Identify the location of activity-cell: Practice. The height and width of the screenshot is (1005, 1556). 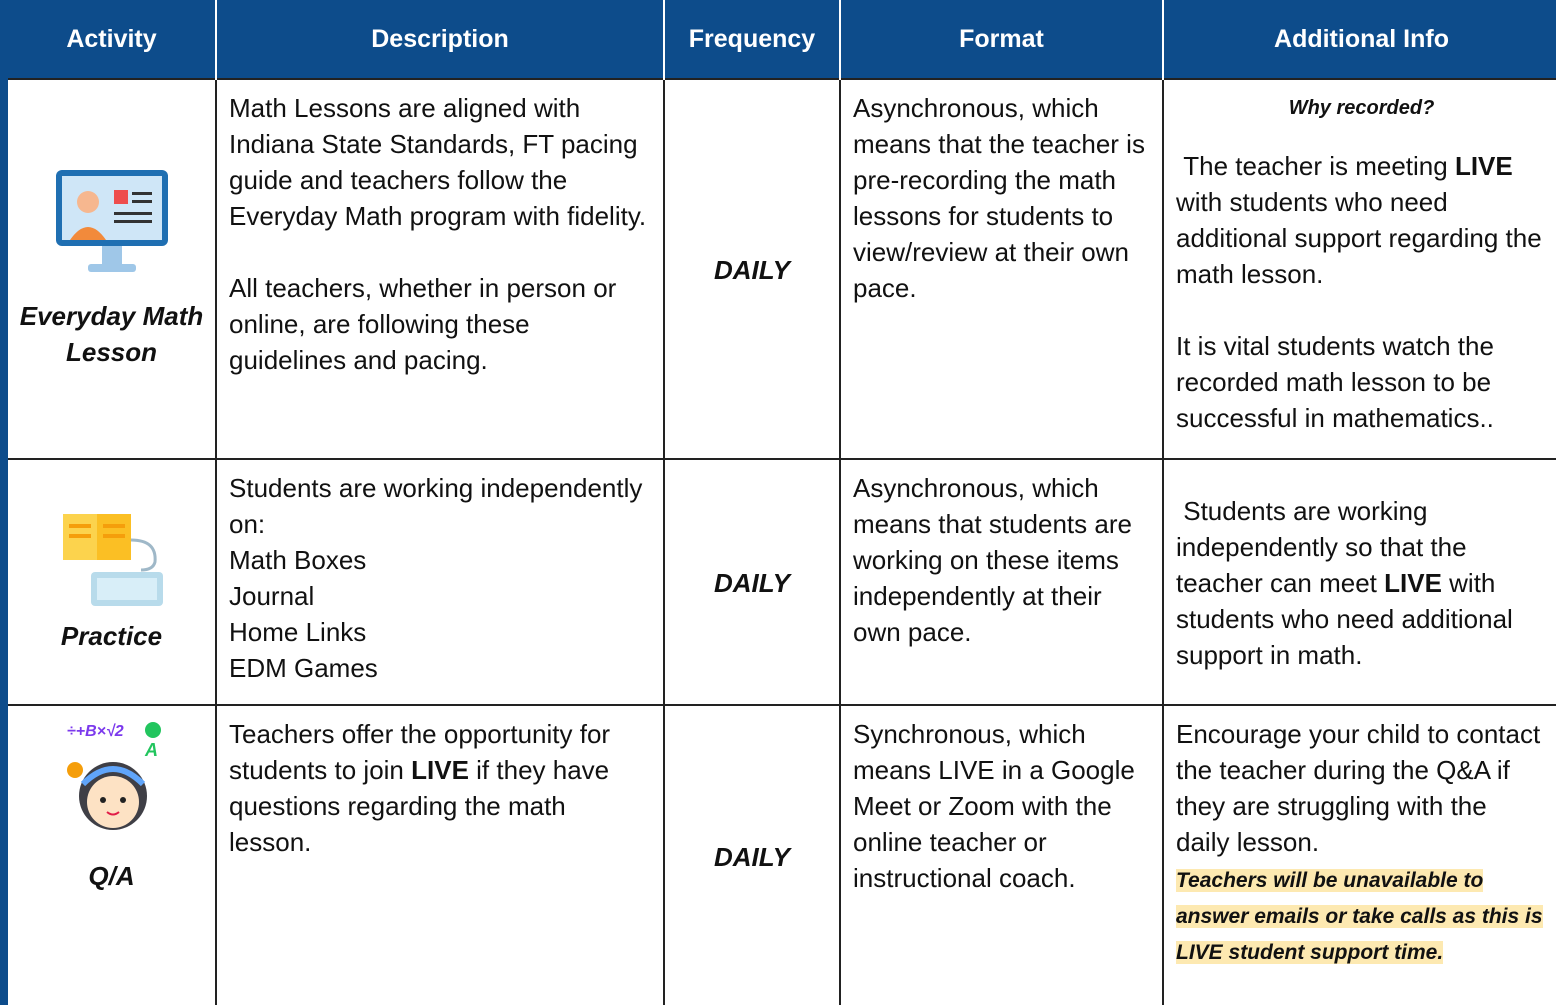
(108, 582).